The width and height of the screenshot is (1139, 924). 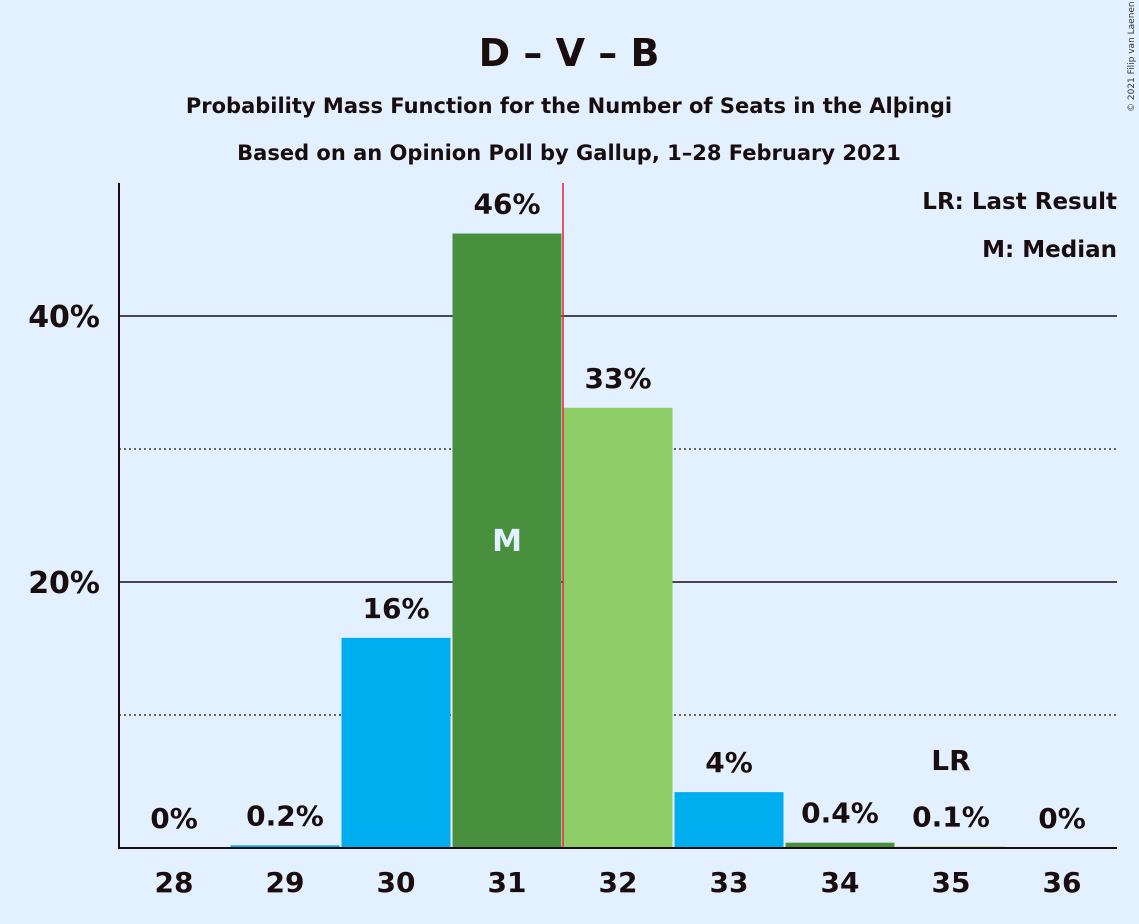 I want to click on x-tick-label: 34, so click(x=840, y=882).